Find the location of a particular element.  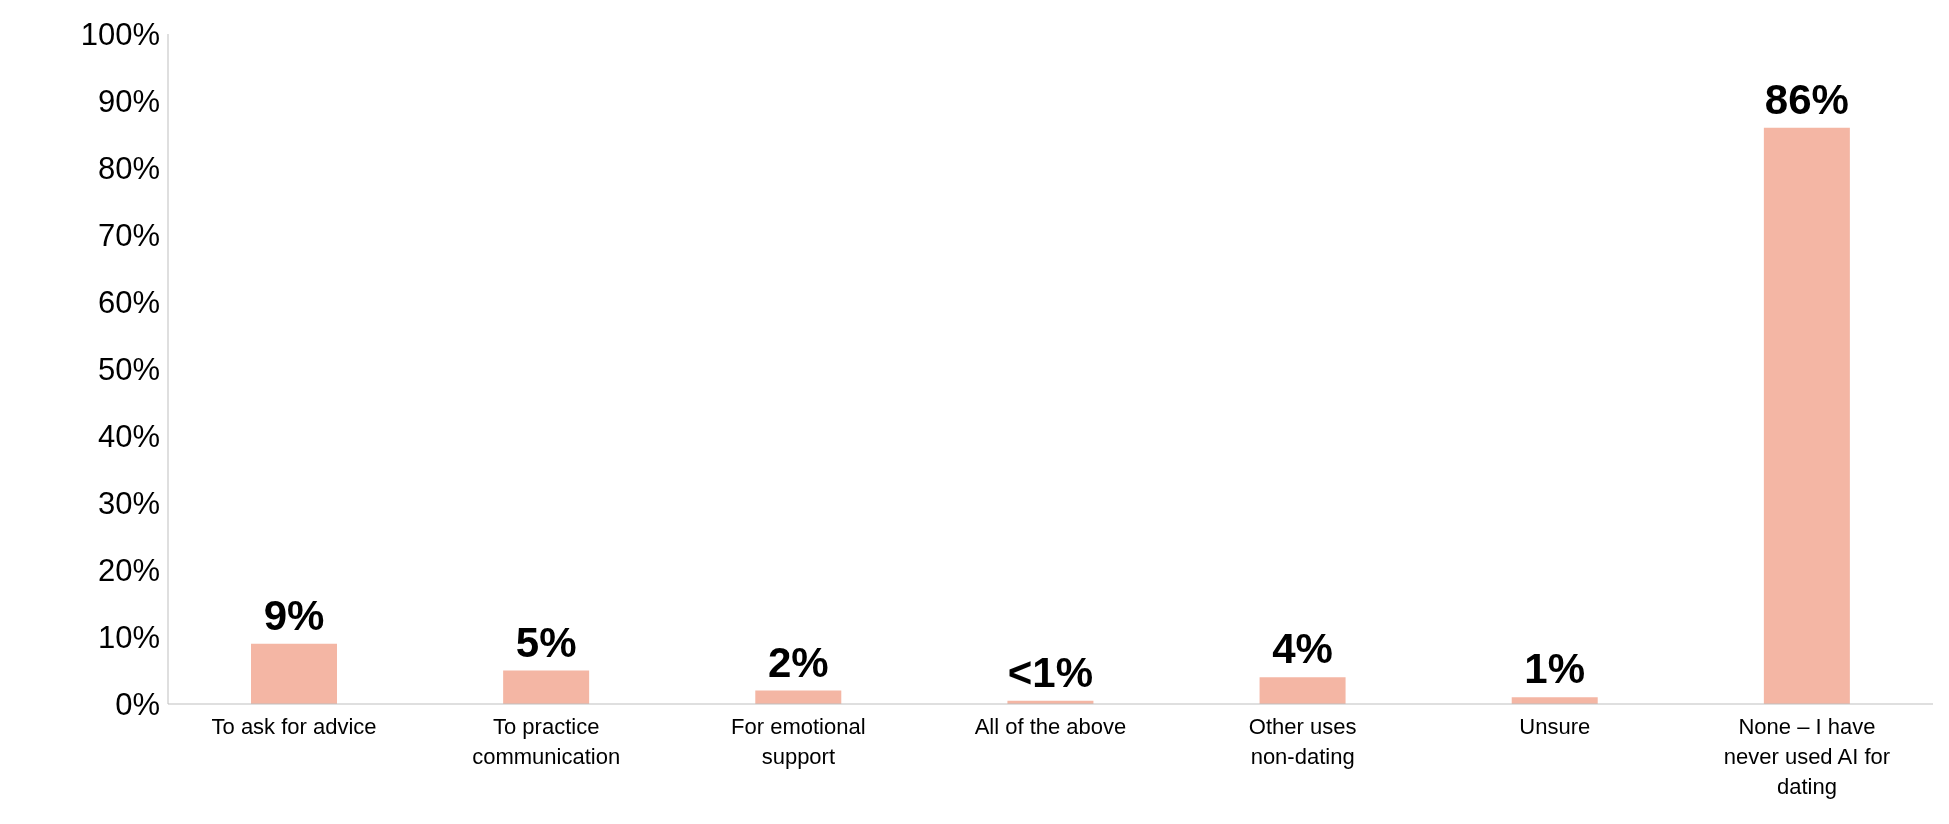

y-tick-label: 100% is located at coordinates (120, 35).